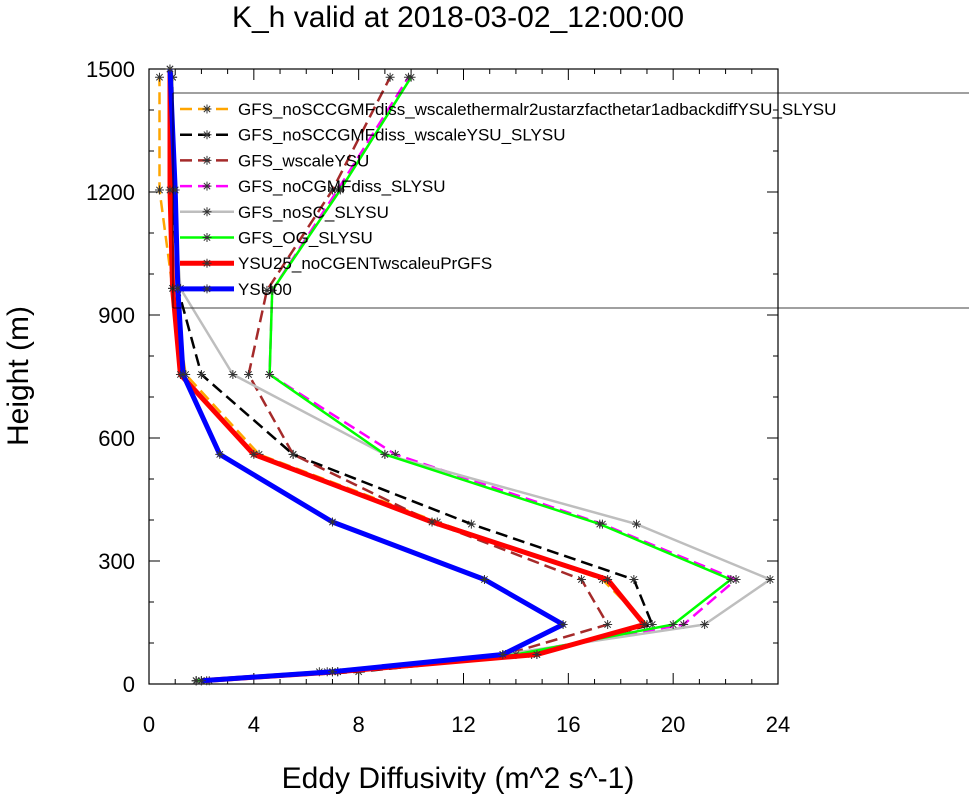  I want to click on legend-label: GFS_noCGMFdiss_SLYSU, so click(342, 186).